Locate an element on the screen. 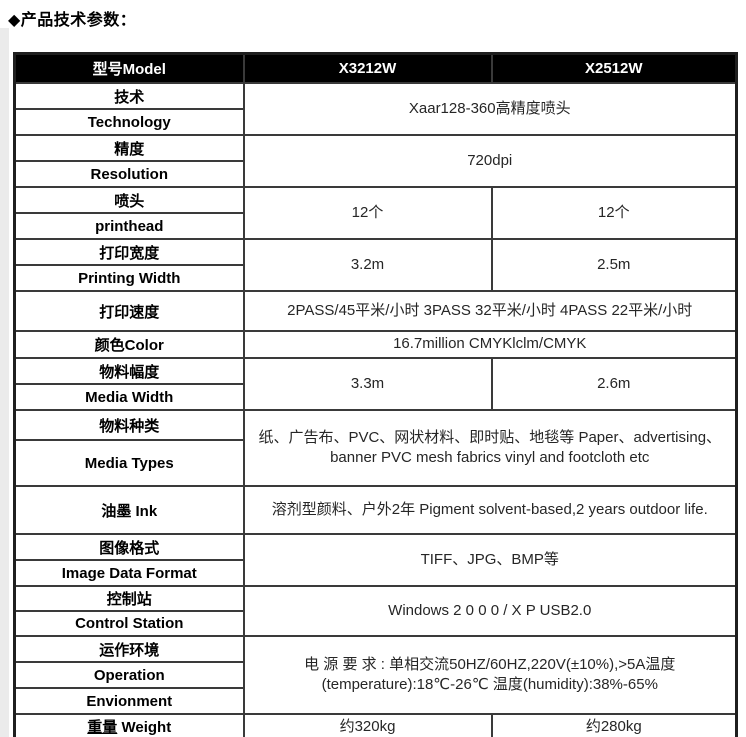 This screenshot has height=737, width=746. page-title: ◆产品技术参数： is located at coordinates (72, 20).